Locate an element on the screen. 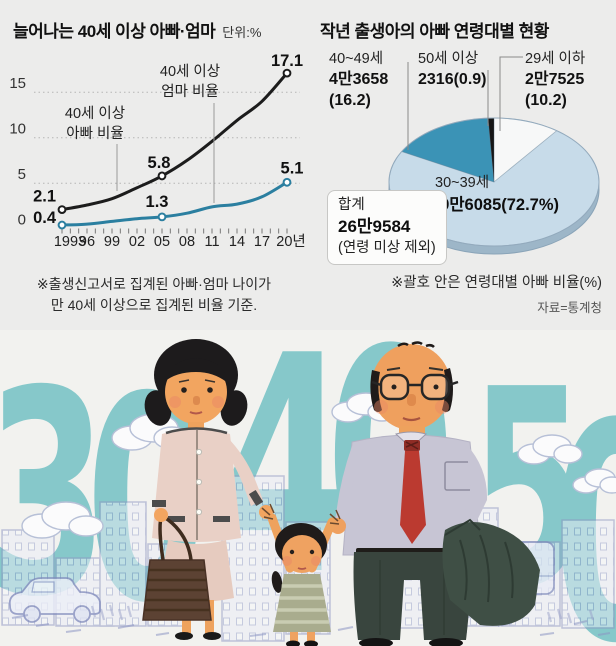 This screenshot has width=616, height=646. pie-label-50s: 50세 이상 2316(0.9) is located at coordinates (452, 70).